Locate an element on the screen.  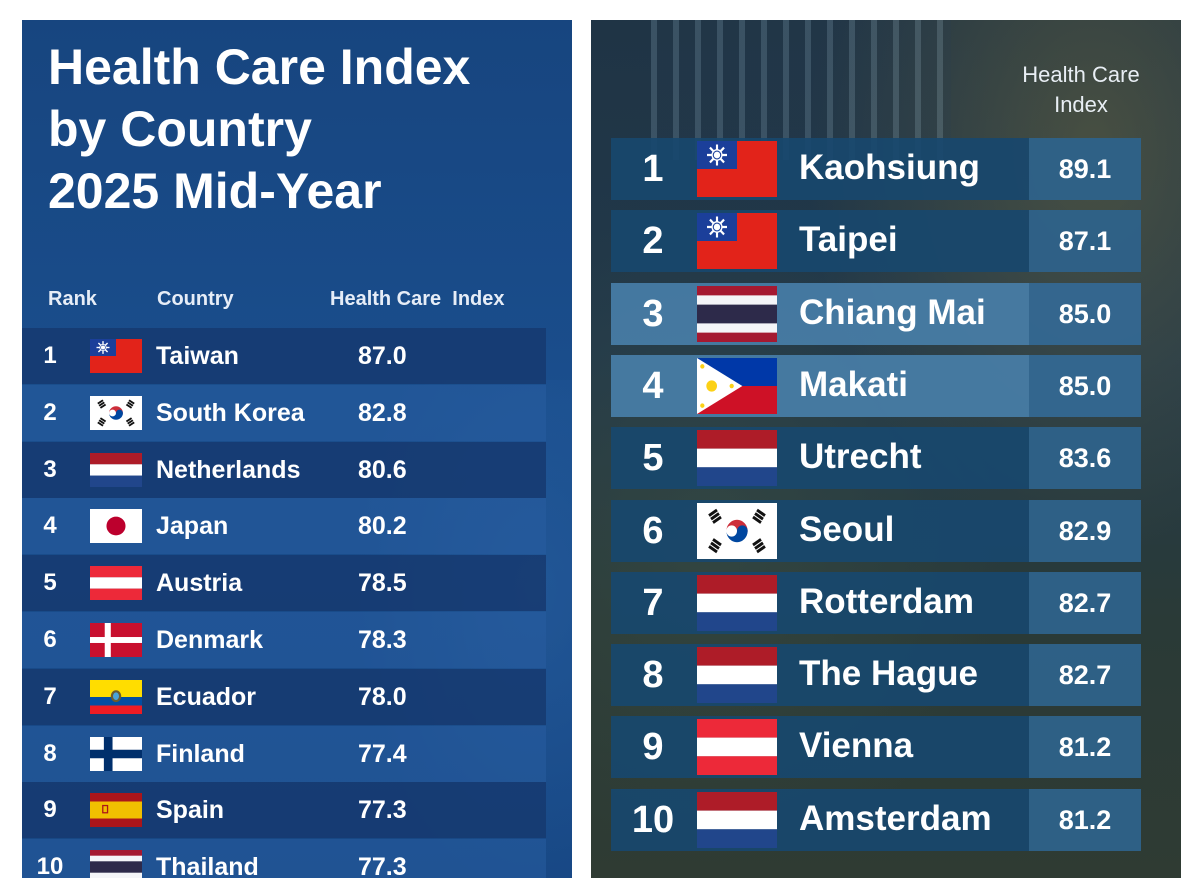
spain-flag-icon is located at coordinates (116, 810).